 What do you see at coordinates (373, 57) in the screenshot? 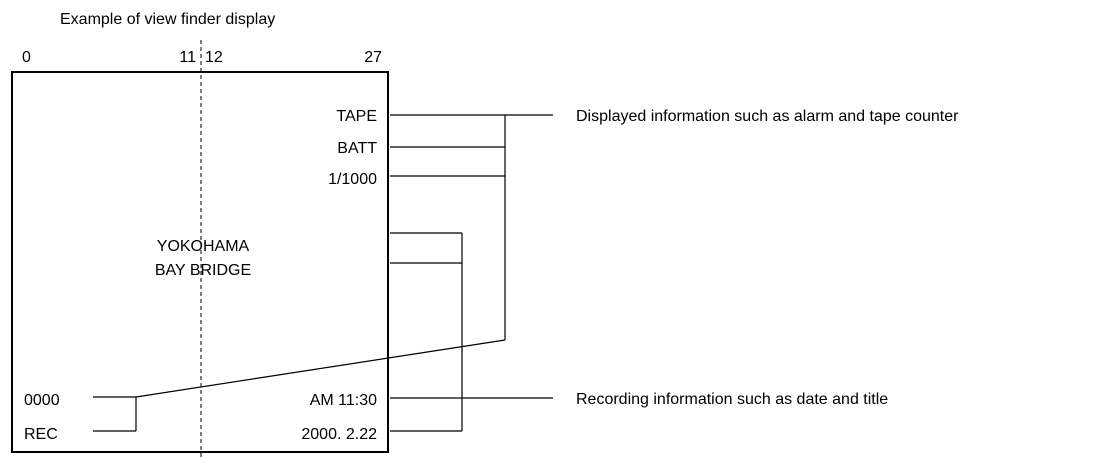
I see `ruler-end: 27` at bounding box center [373, 57].